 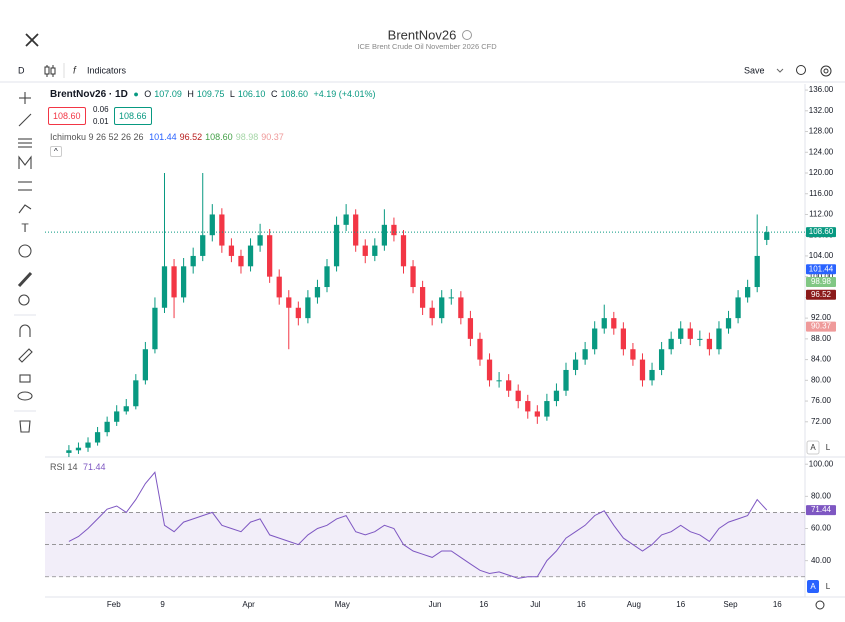 What do you see at coordinates (25, 355) in the screenshot?
I see `draw-mode-tool` at bounding box center [25, 355].